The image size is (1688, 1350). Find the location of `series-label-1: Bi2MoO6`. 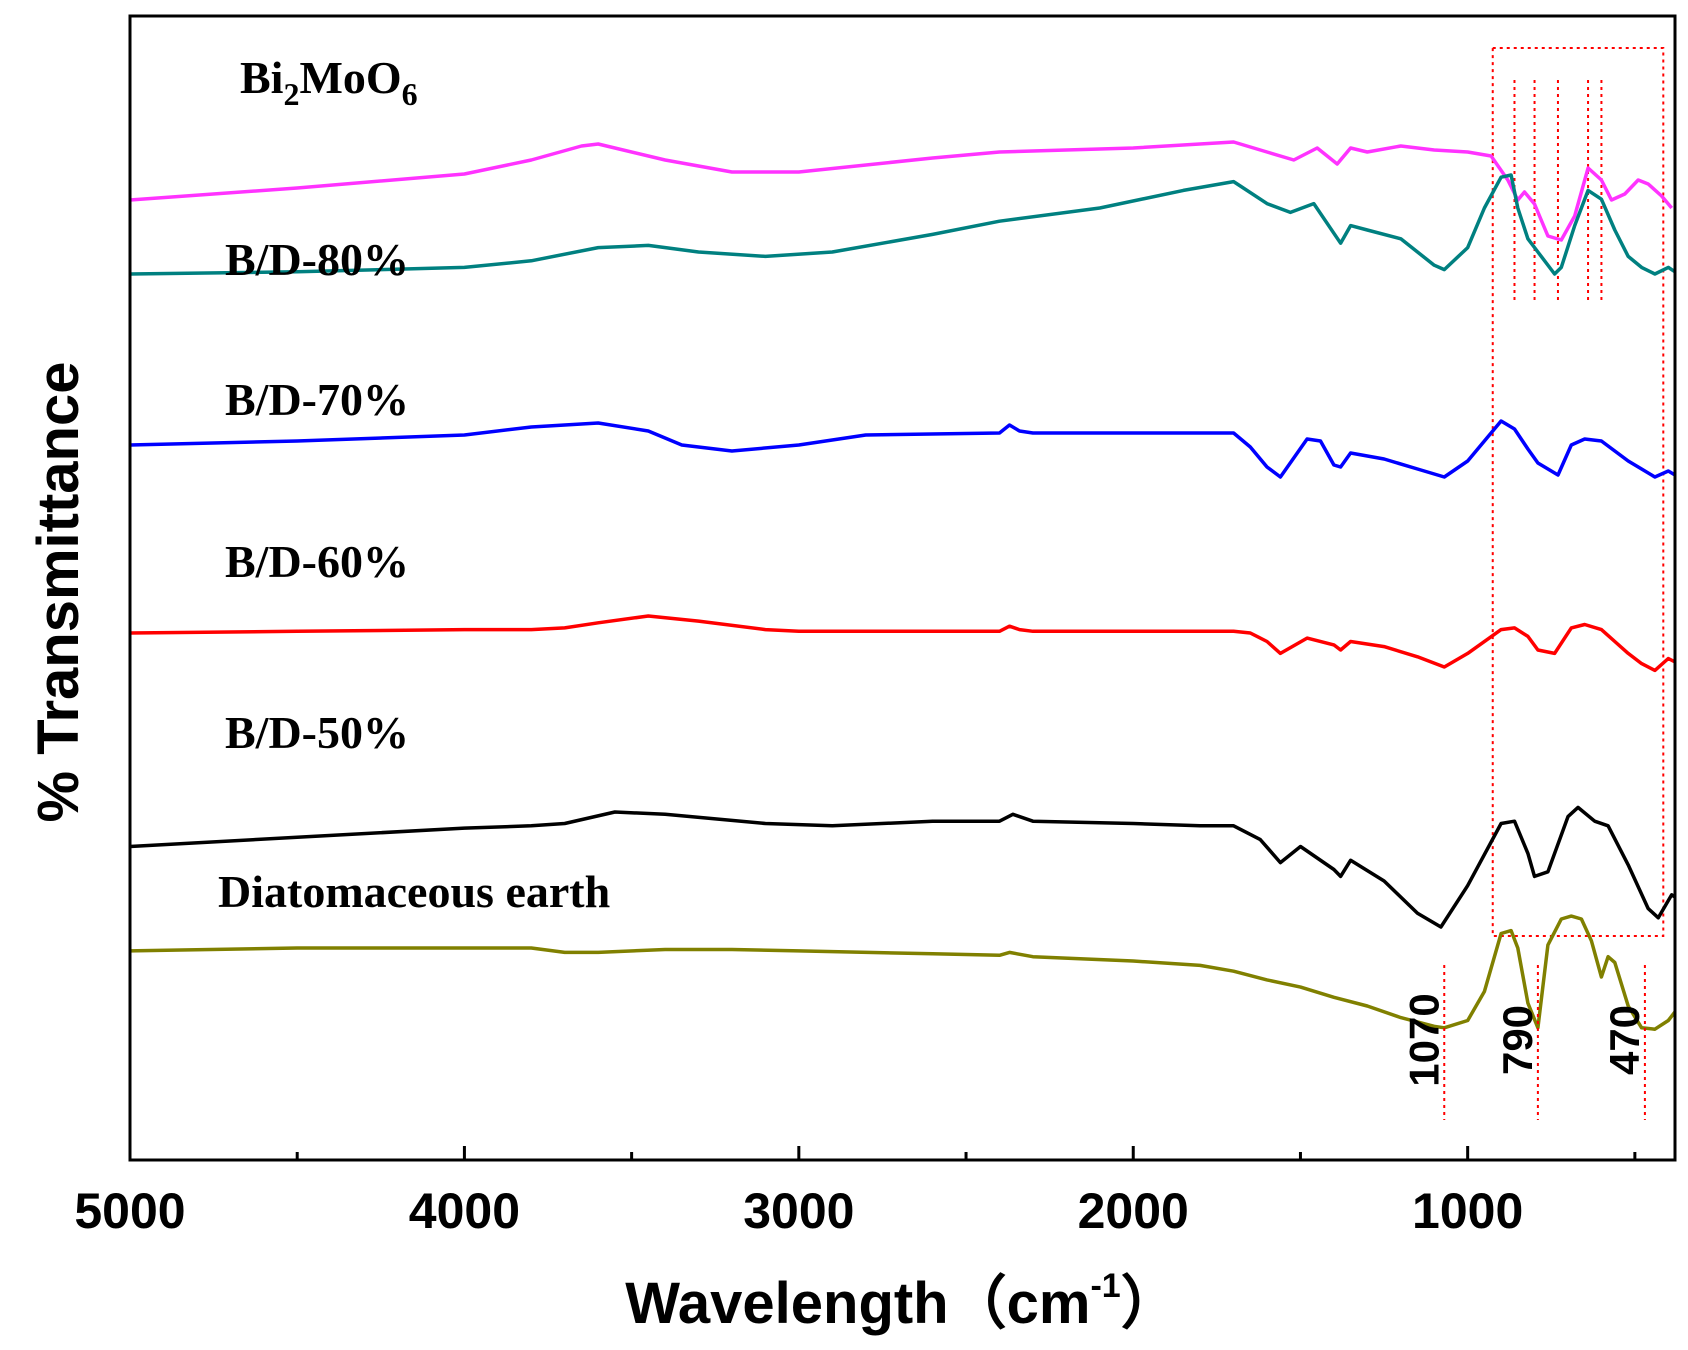

series-label-1: Bi2MoO6 is located at coordinates (329, 82).